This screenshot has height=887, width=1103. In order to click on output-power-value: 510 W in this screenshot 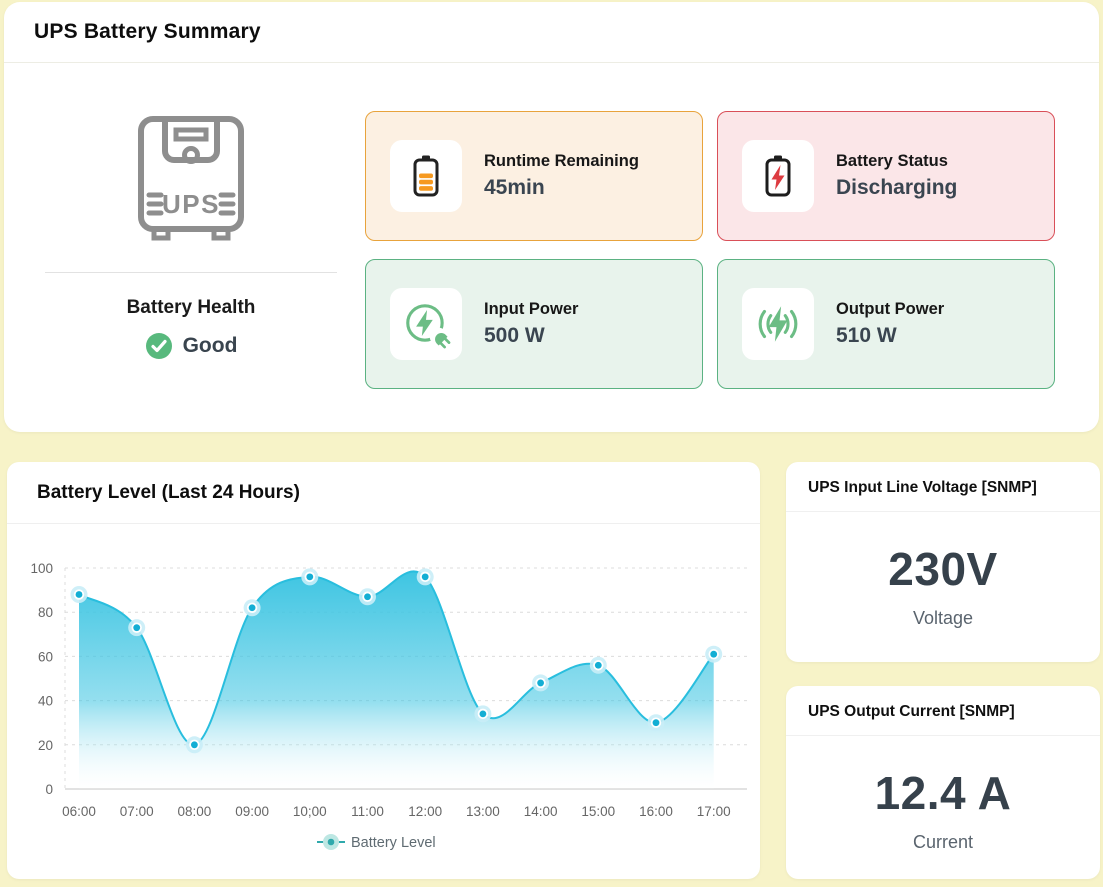, I will do `click(866, 335)`.